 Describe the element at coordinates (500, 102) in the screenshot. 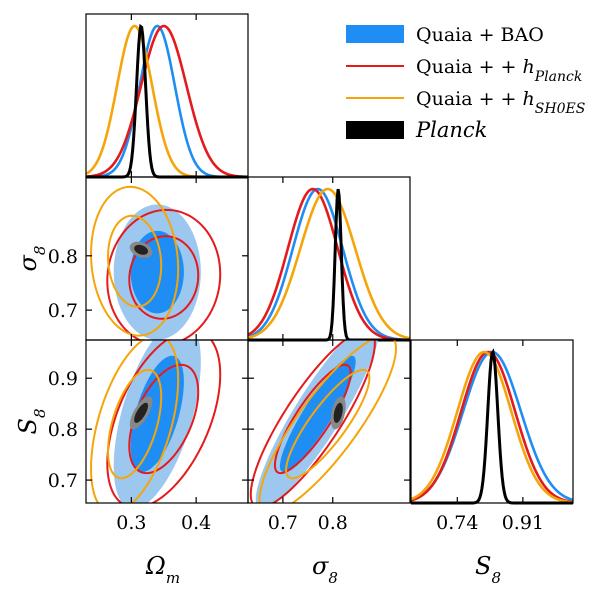

I see `legend-label-2: Quaia + + hSH0ES` at that location.